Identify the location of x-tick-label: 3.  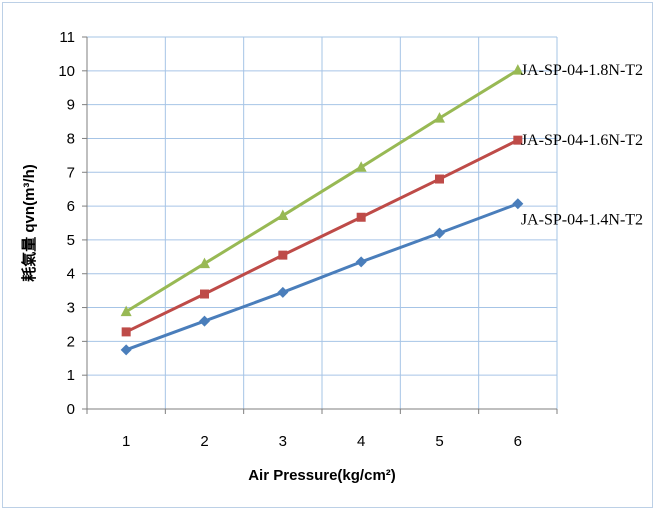
(283, 441).